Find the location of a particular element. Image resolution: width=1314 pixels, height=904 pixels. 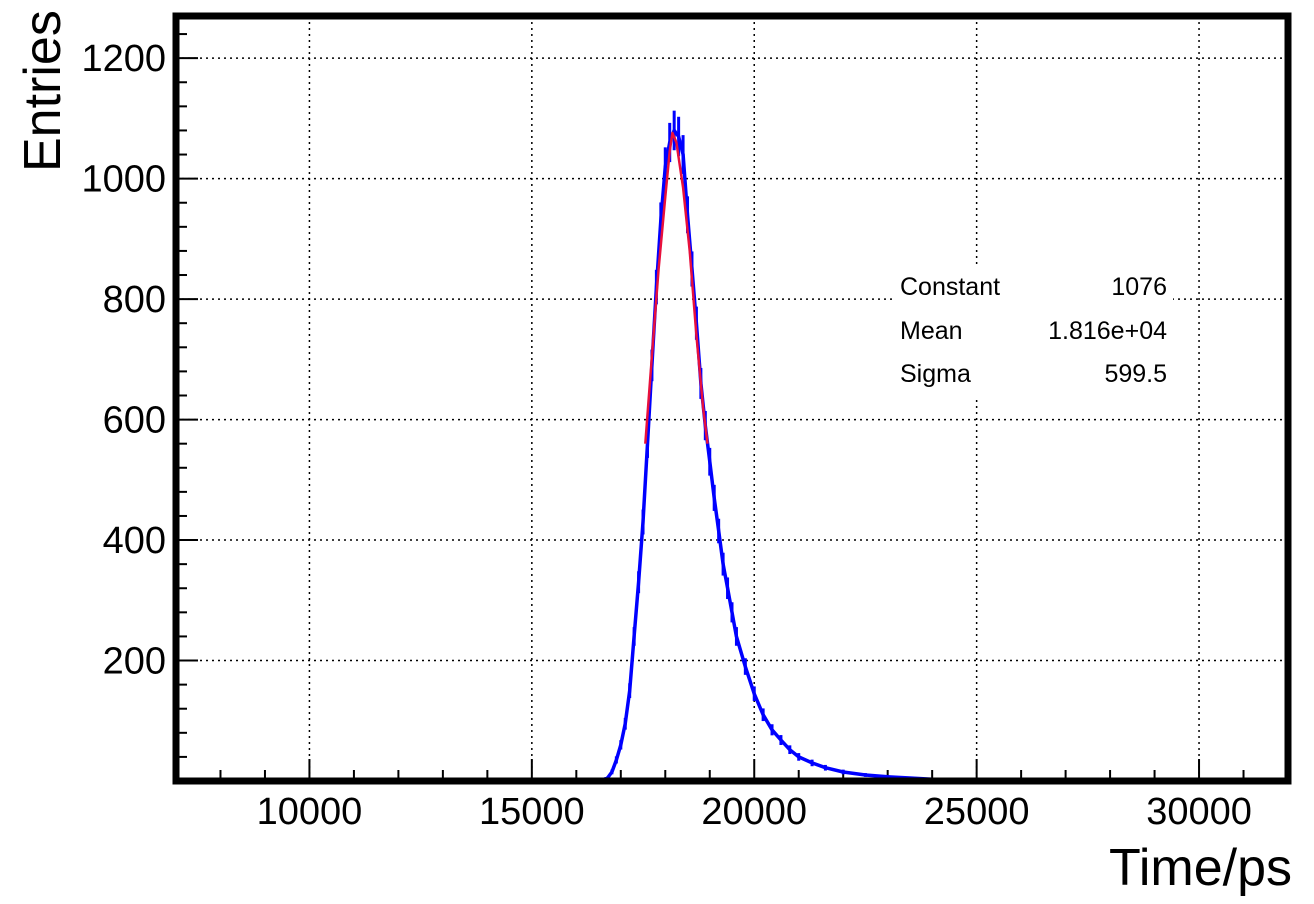

fit-curve is located at coordinates (676, 287).